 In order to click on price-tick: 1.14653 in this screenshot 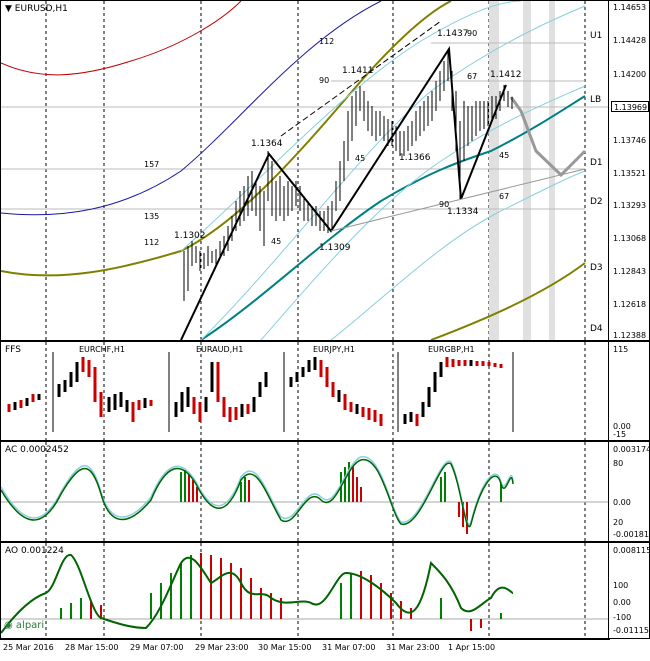, I will do `click(630, 7)`.